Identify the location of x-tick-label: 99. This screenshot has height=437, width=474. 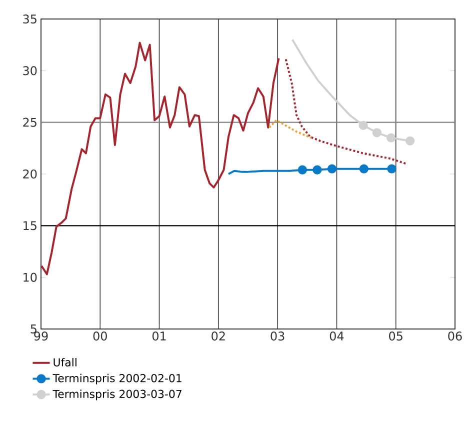
(41, 336).